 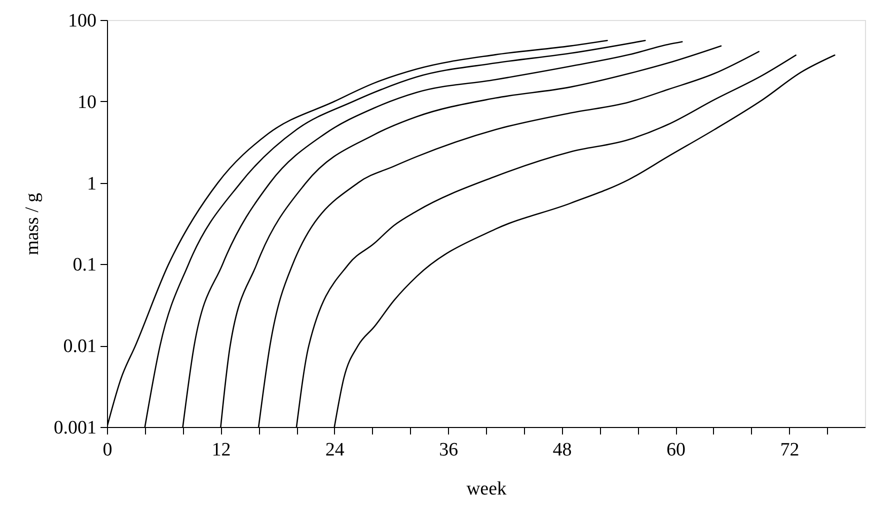 What do you see at coordinates (75, 428) in the screenshot?
I see `y-tick-label: 0.001` at bounding box center [75, 428].